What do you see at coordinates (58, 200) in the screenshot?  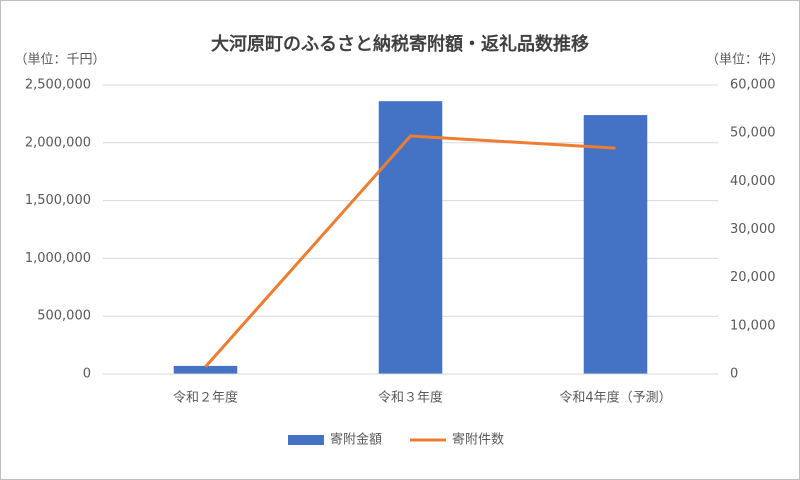 I see `y-tick-label: 1,500,000` at bounding box center [58, 200].